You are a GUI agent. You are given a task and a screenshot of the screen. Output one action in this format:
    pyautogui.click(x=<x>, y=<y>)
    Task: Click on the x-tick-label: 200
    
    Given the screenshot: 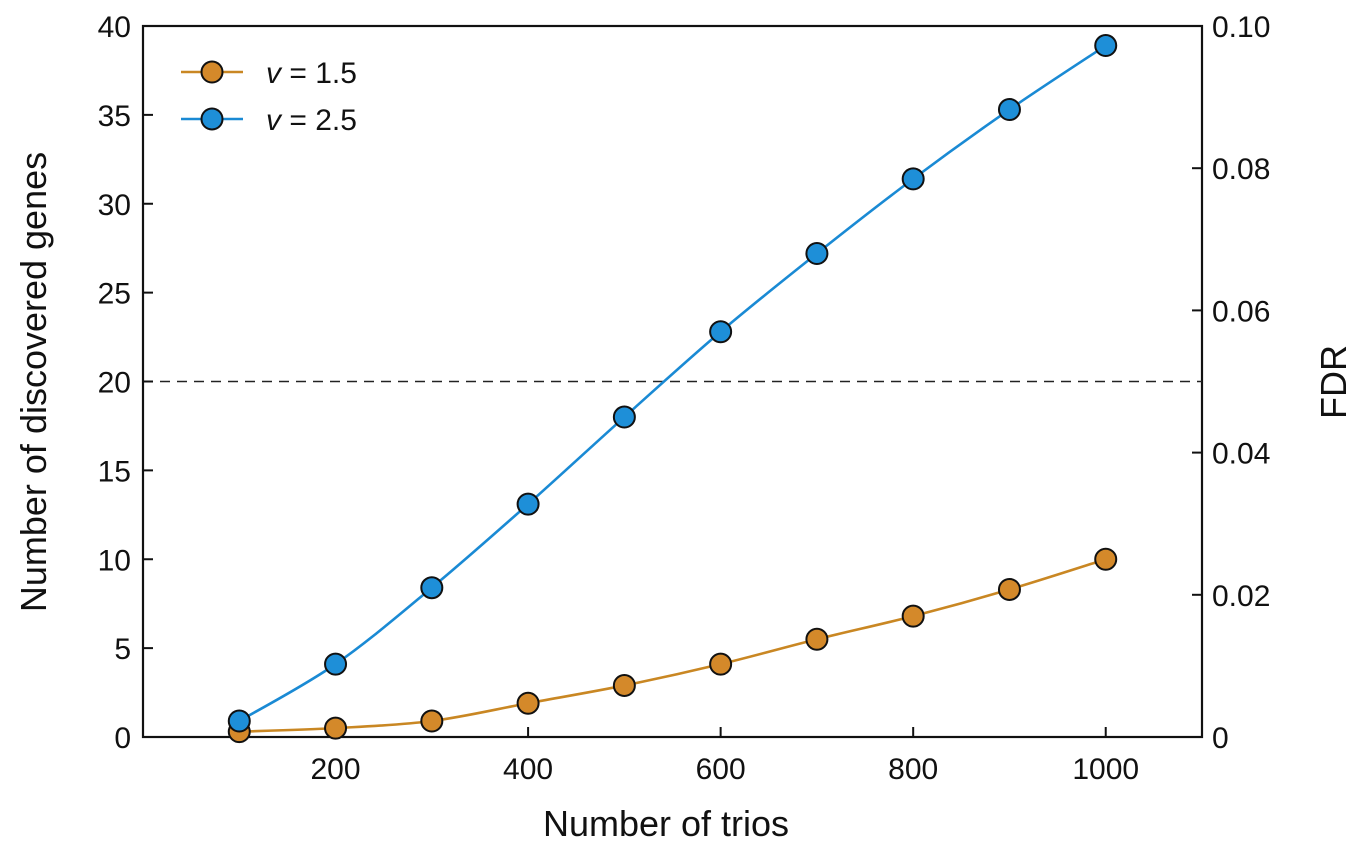 What is the action you would take?
    pyautogui.click(x=336, y=769)
    